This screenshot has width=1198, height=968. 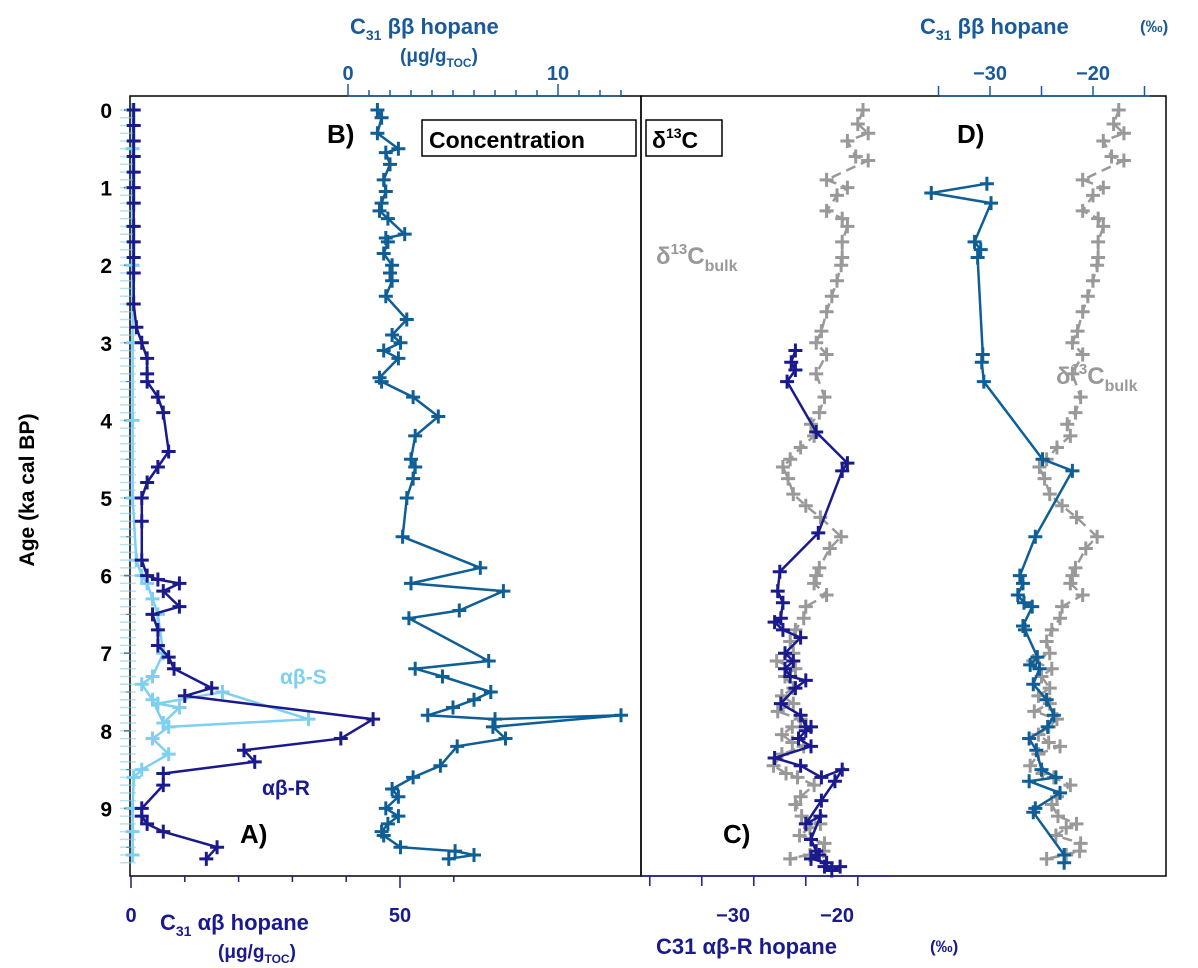 What do you see at coordinates (424, 28) in the screenshot?
I see `axis-b-title: C31 ββ hopane` at bounding box center [424, 28].